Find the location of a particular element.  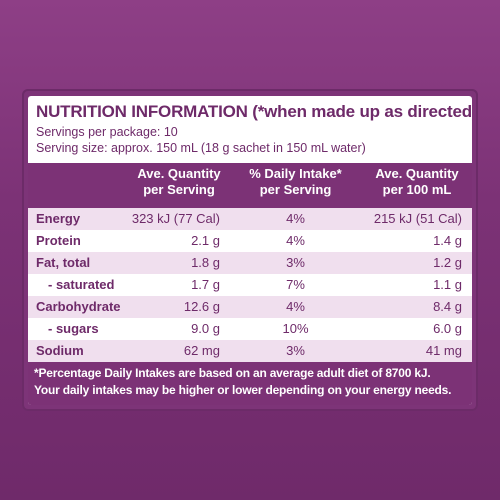

value-per-100ml: 215 kJ (51 Cal) is located at coordinates (417, 218).